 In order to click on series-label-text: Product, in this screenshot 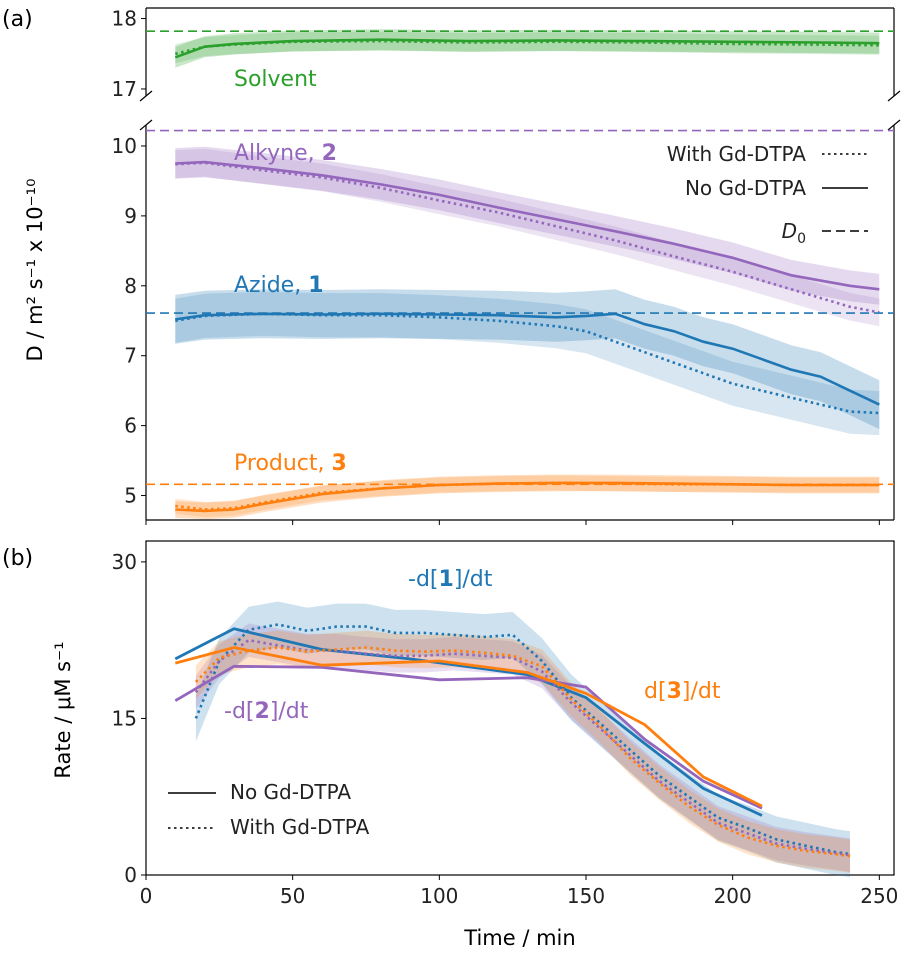, I will do `click(283, 463)`.